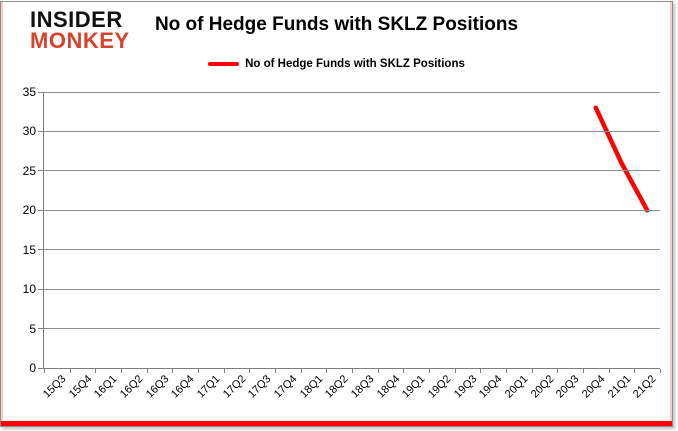 This screenshot has width=678, height=431. What do you see at coordinates (32, 368) in the screenshot?
I see `y-axis-label: 0` at bounding box center [32, 368].